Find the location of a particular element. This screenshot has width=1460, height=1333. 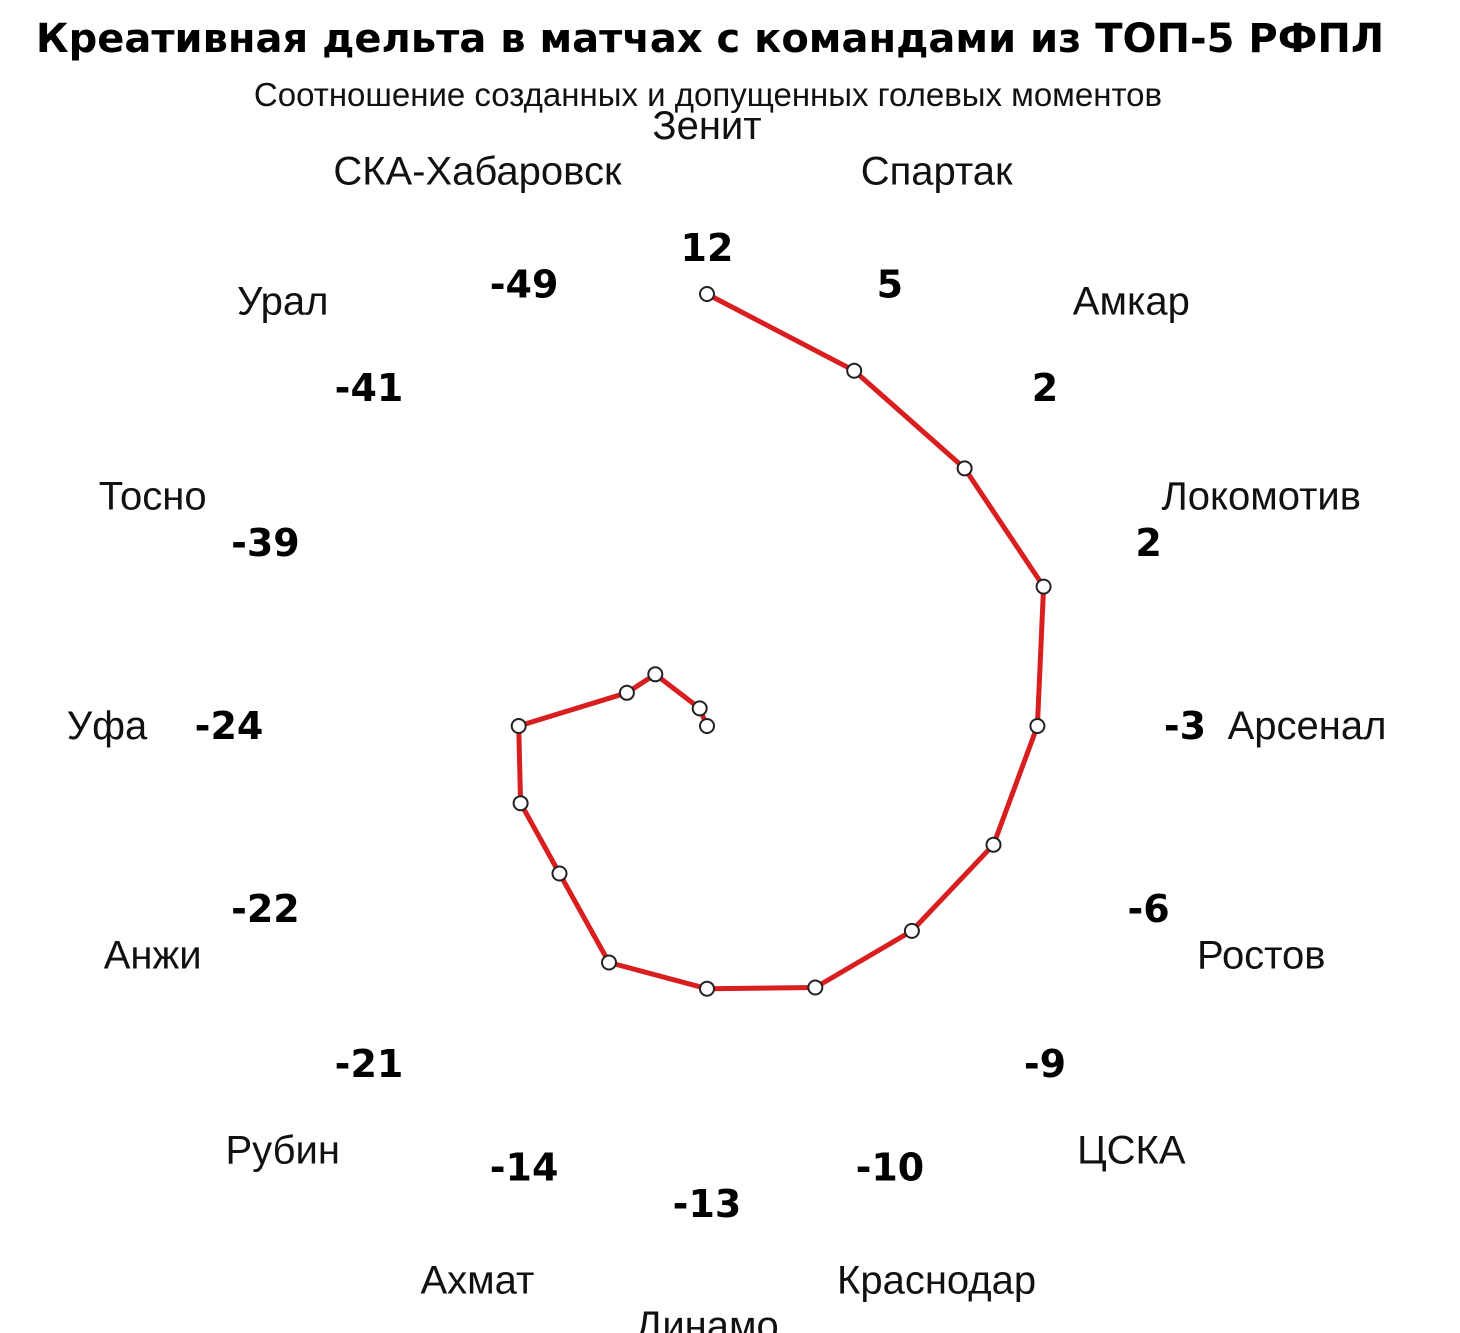

value-label: -9 is located at coordinates (1045, 1064).